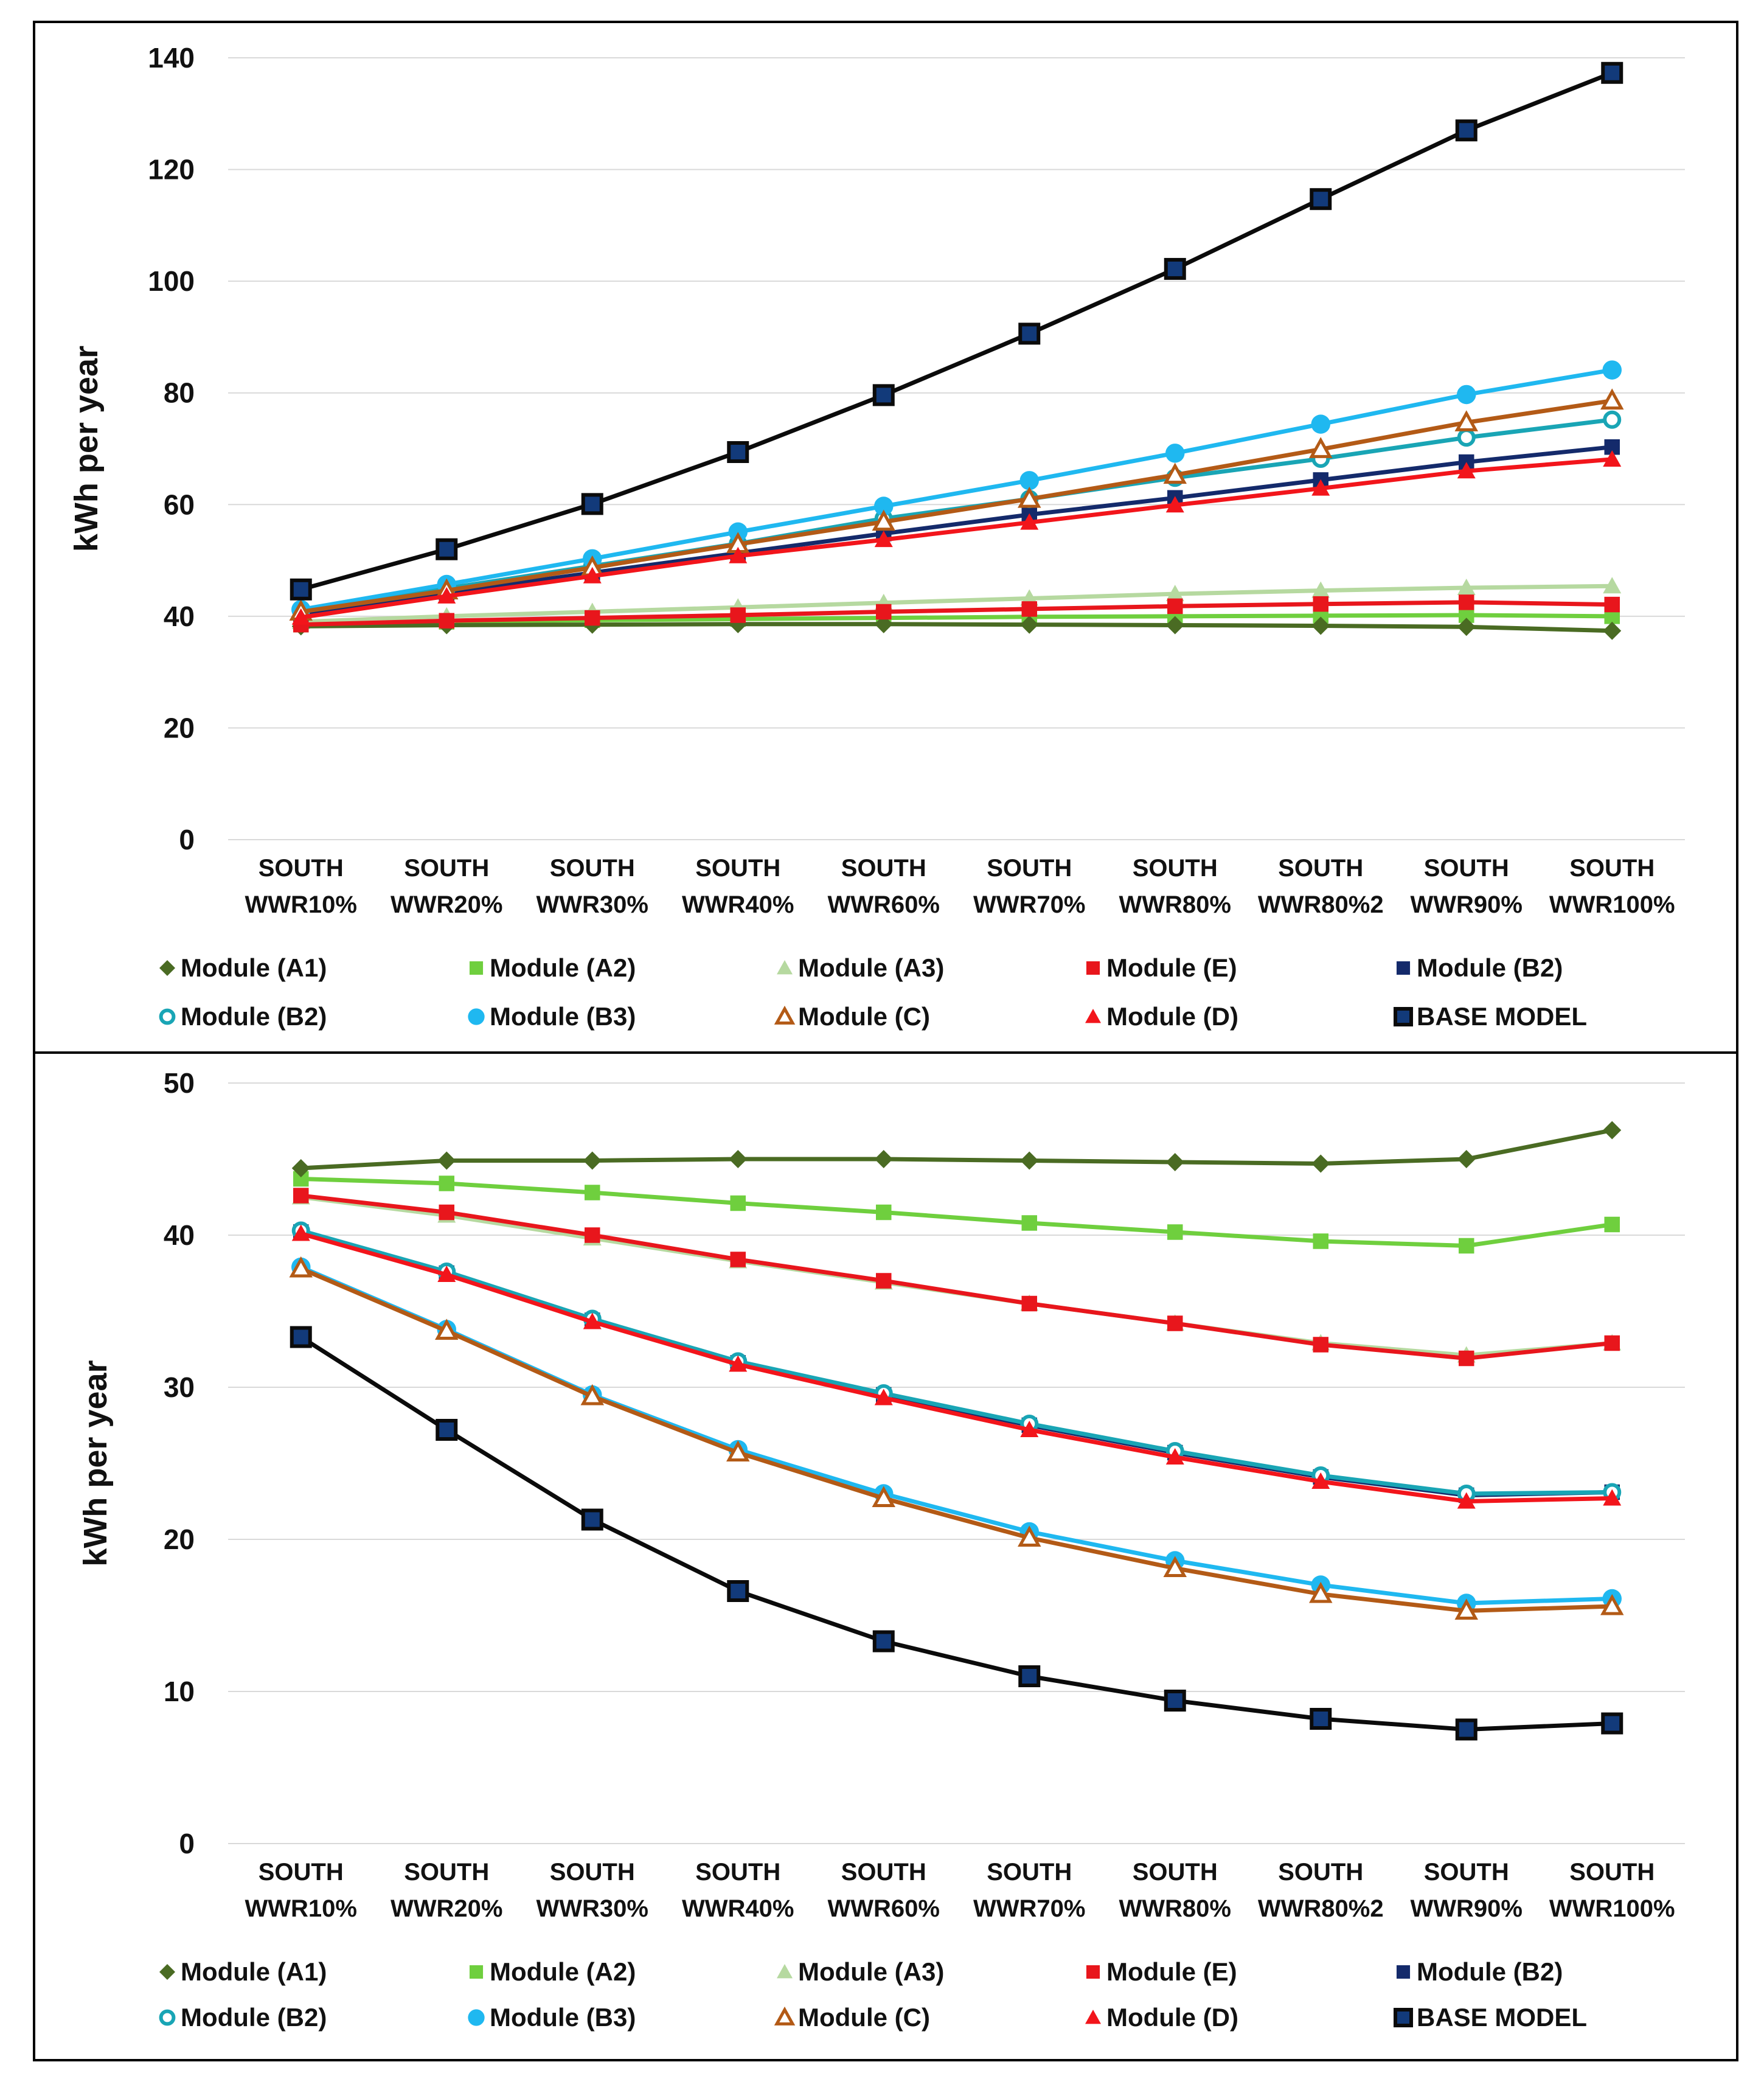  I want to click on legend-item: Module (B2), so click(1479, 968).